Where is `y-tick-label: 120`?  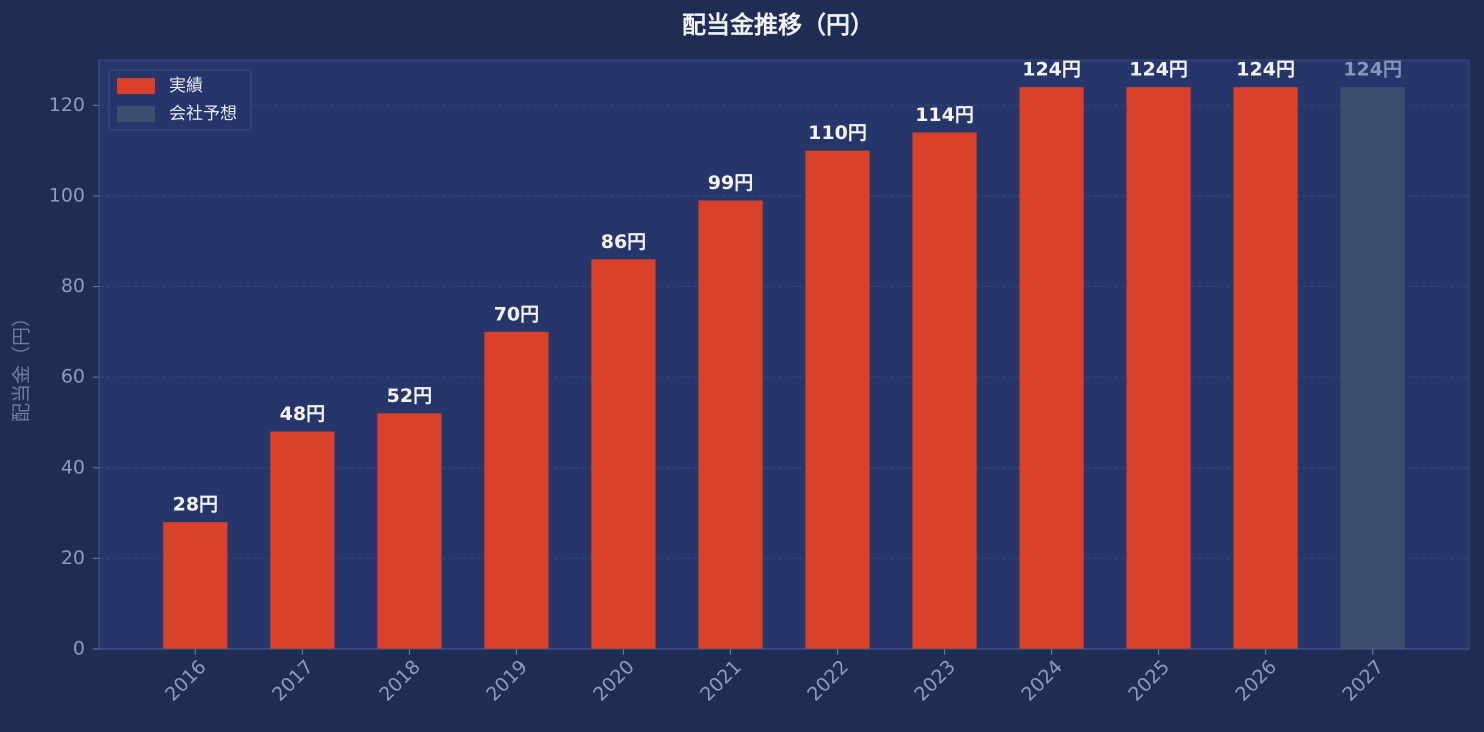 y-tick-label: 120 is located at coordinates (67, 105).